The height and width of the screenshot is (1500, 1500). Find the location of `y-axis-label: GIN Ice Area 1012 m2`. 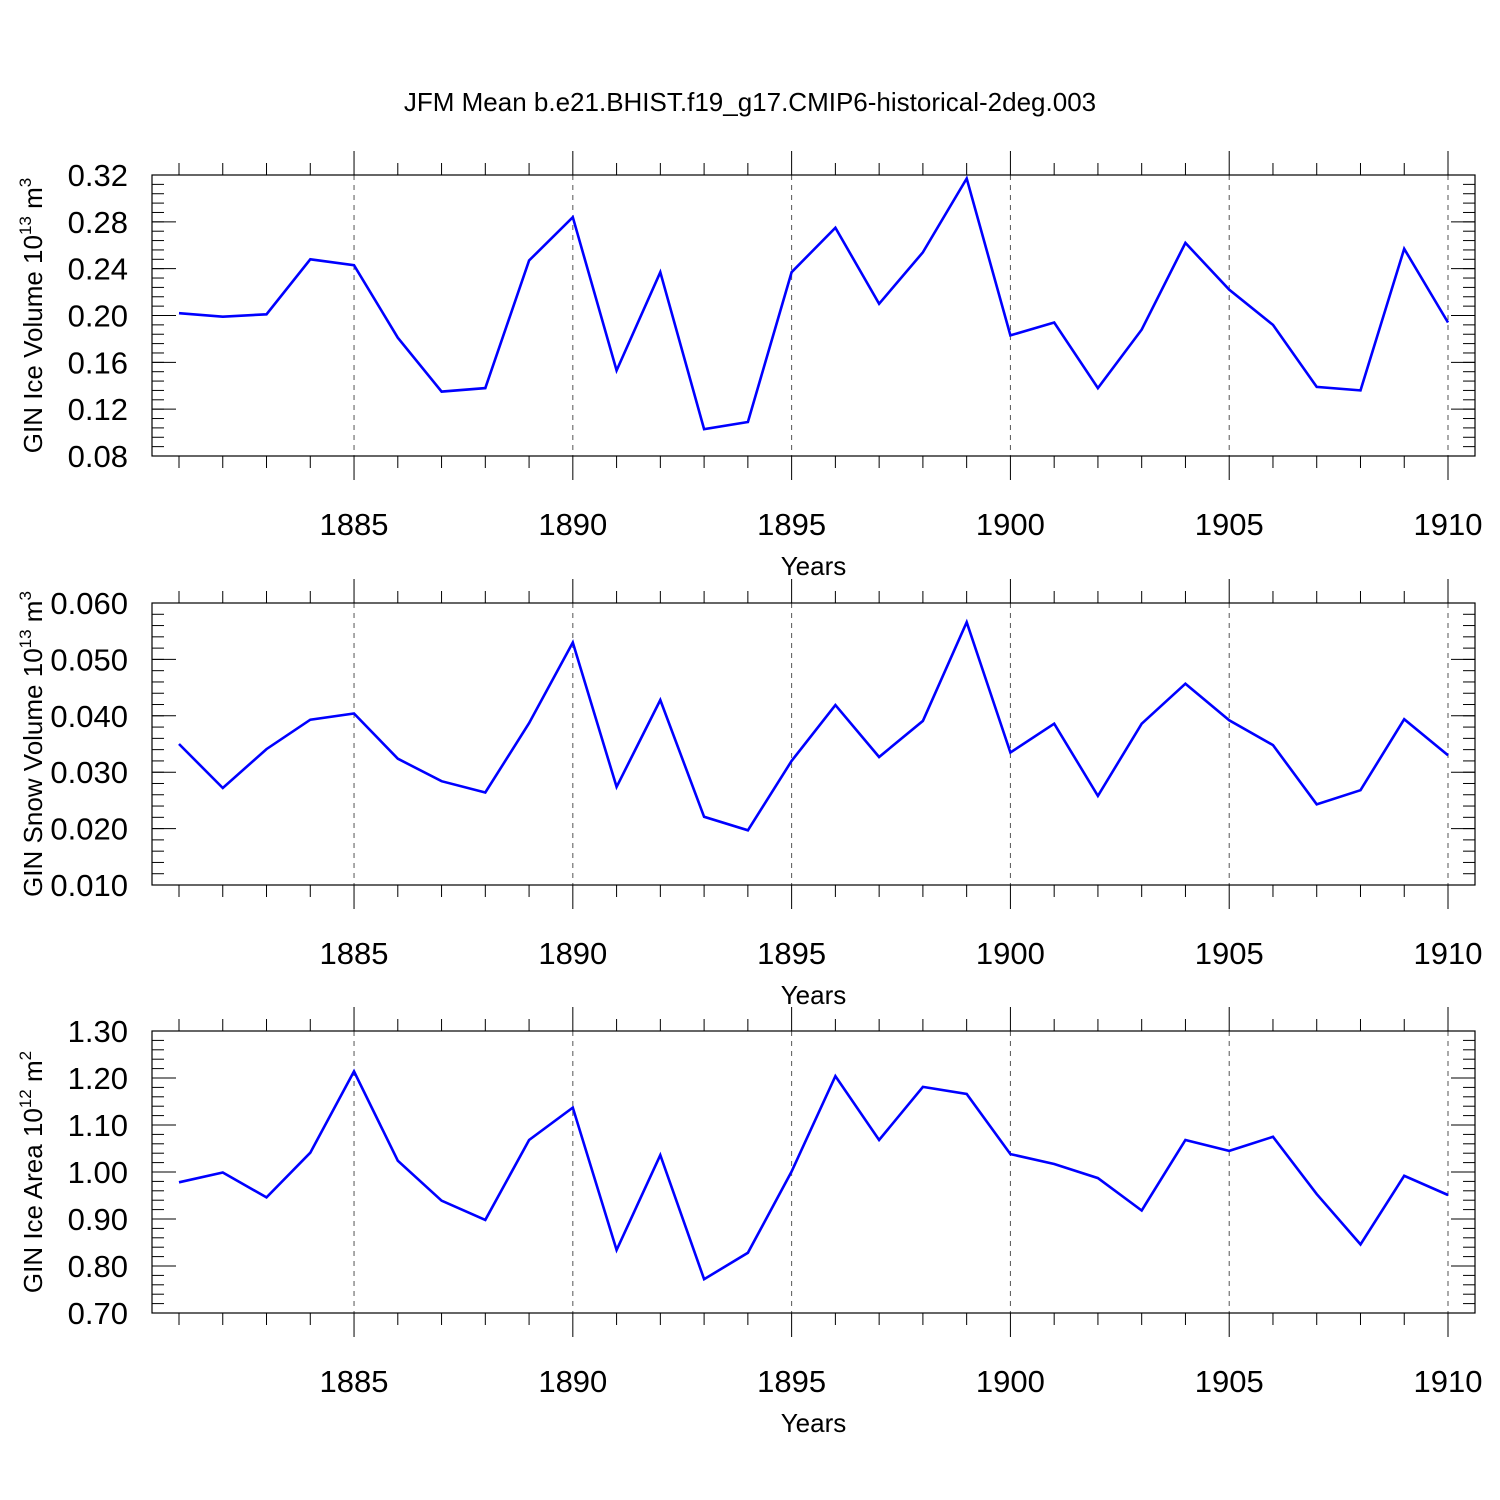

y-axis-label: GIN Ice Area 1012 m2 is located at coordinates (32, 1172).